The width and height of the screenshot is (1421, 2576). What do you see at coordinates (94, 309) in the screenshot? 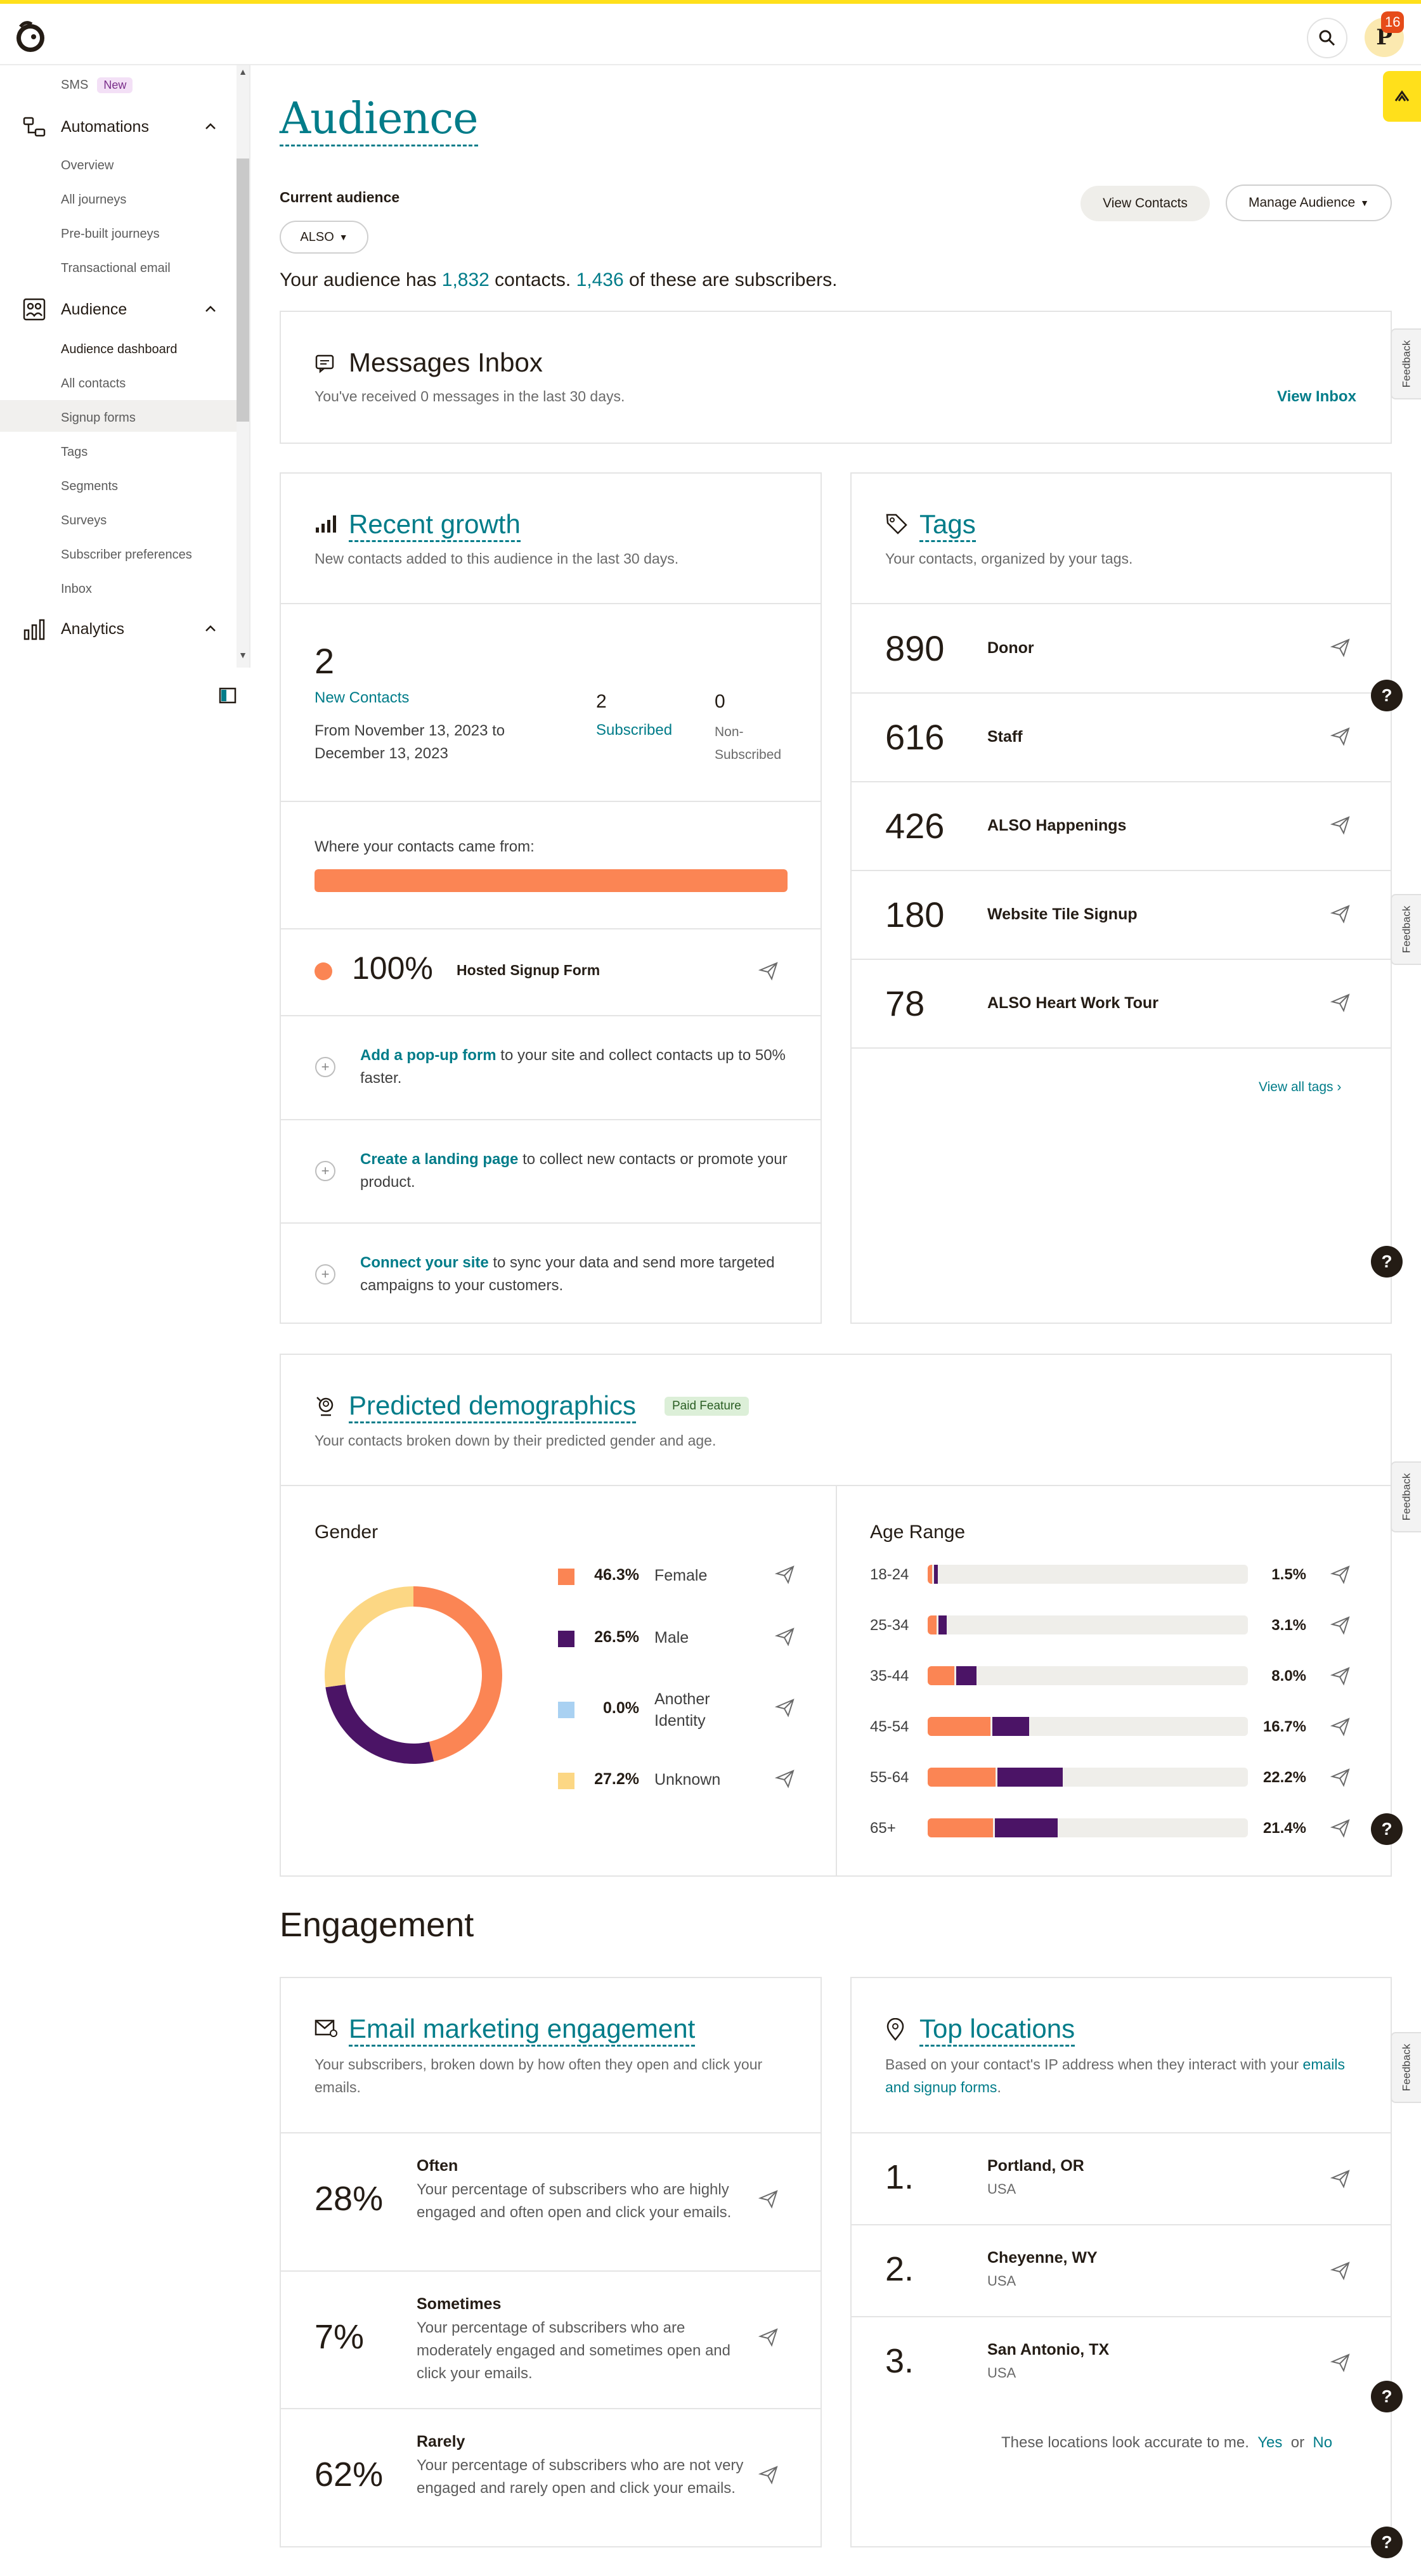
I see `sidebar-section-audience: Audience` at bounding box center [94, 309].